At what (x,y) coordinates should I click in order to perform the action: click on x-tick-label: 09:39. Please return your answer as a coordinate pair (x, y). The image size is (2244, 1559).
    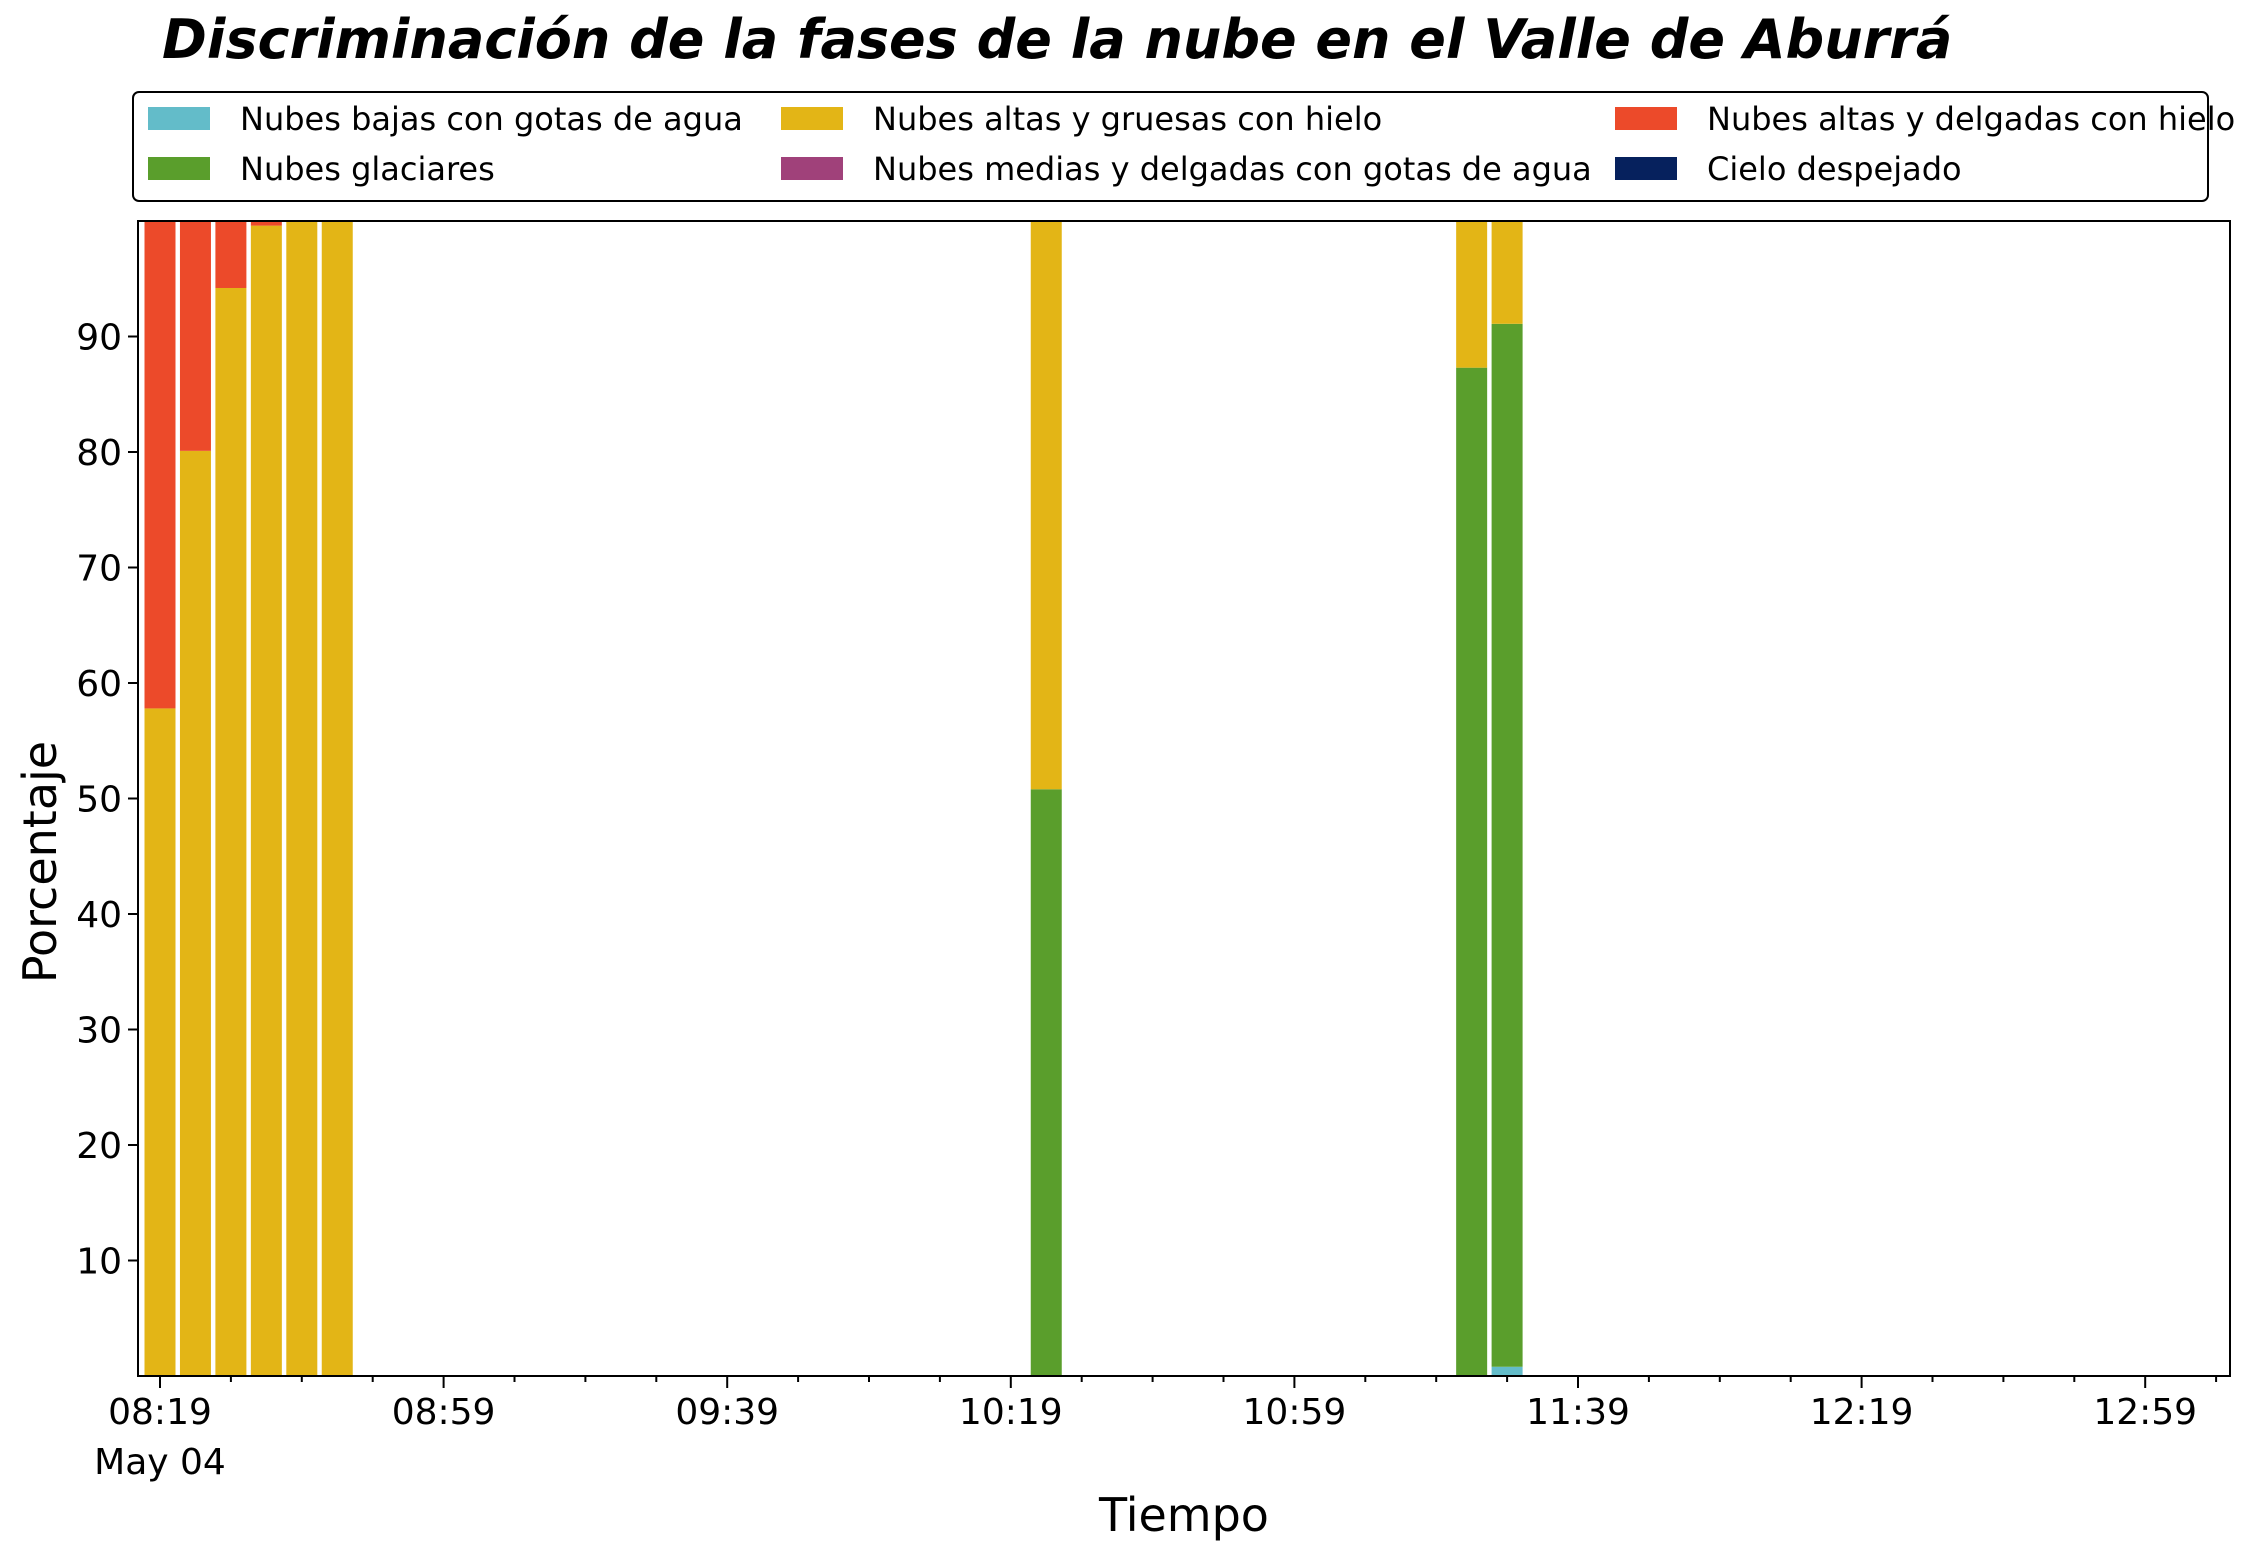
    Looking at the image, I should click on (727, 1412).